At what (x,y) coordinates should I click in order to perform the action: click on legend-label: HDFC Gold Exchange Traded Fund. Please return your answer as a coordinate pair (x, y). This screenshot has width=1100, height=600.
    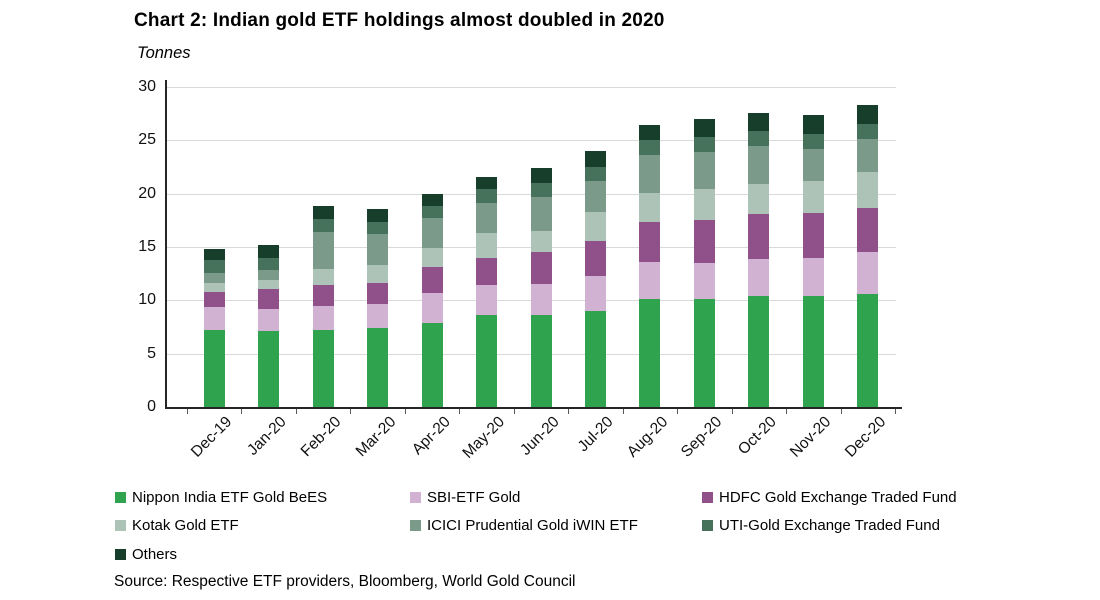
    Looking at the image, I should click on (838, 497).